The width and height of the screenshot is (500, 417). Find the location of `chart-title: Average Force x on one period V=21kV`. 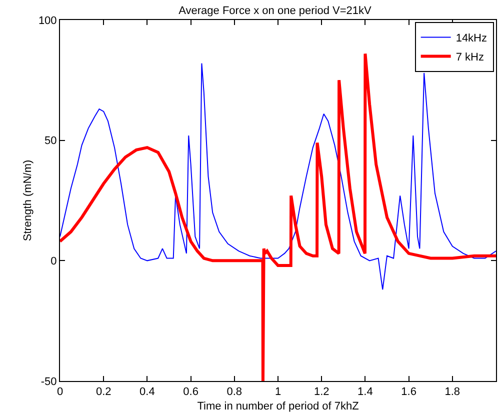

chart-title: Average Force x on one period V=21kV is located at coordinates (275, 10).